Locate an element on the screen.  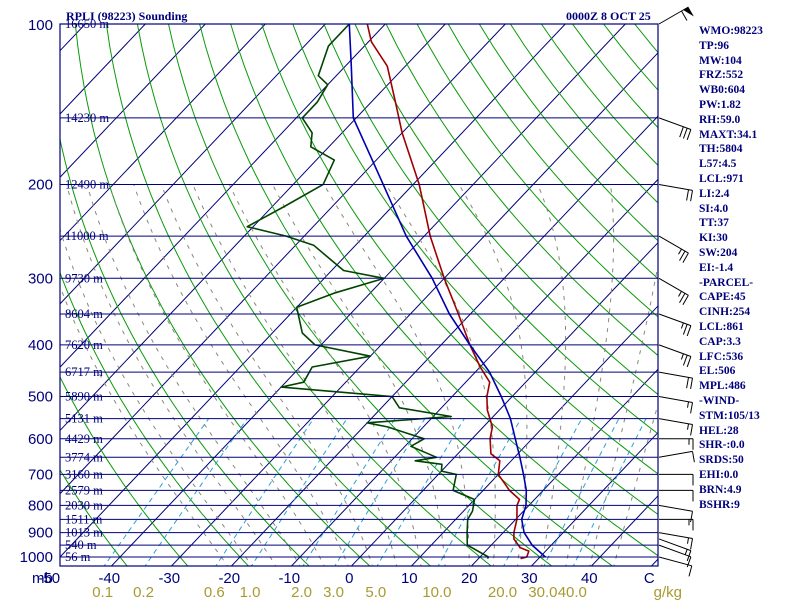
temperature-tick-label: 30 is located at coordinates (529, 578).